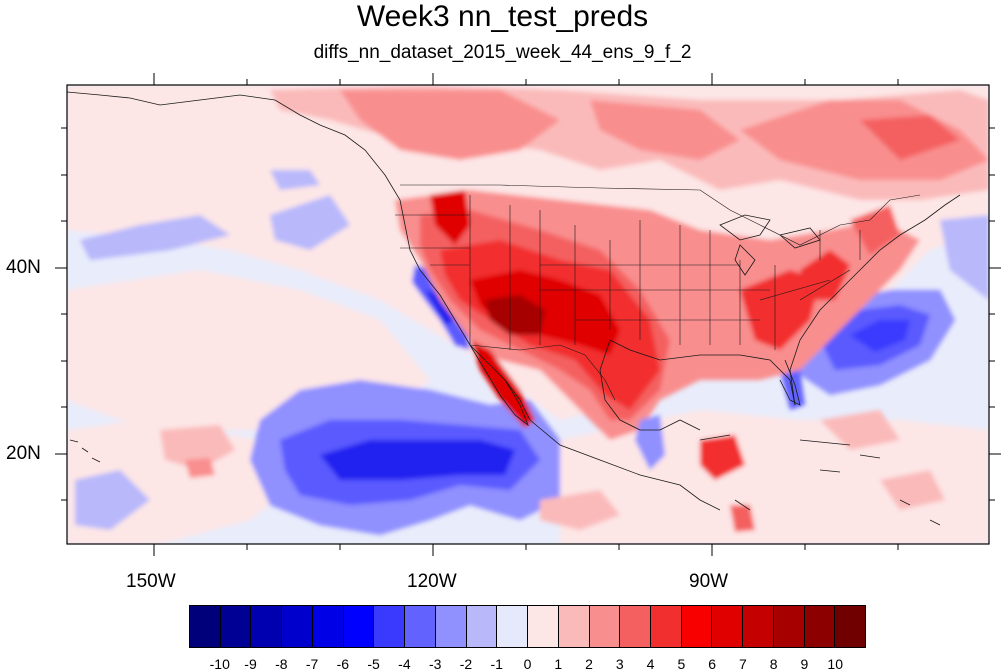  I want to click on colorbar-tick-label: 0, so click(527, 664).